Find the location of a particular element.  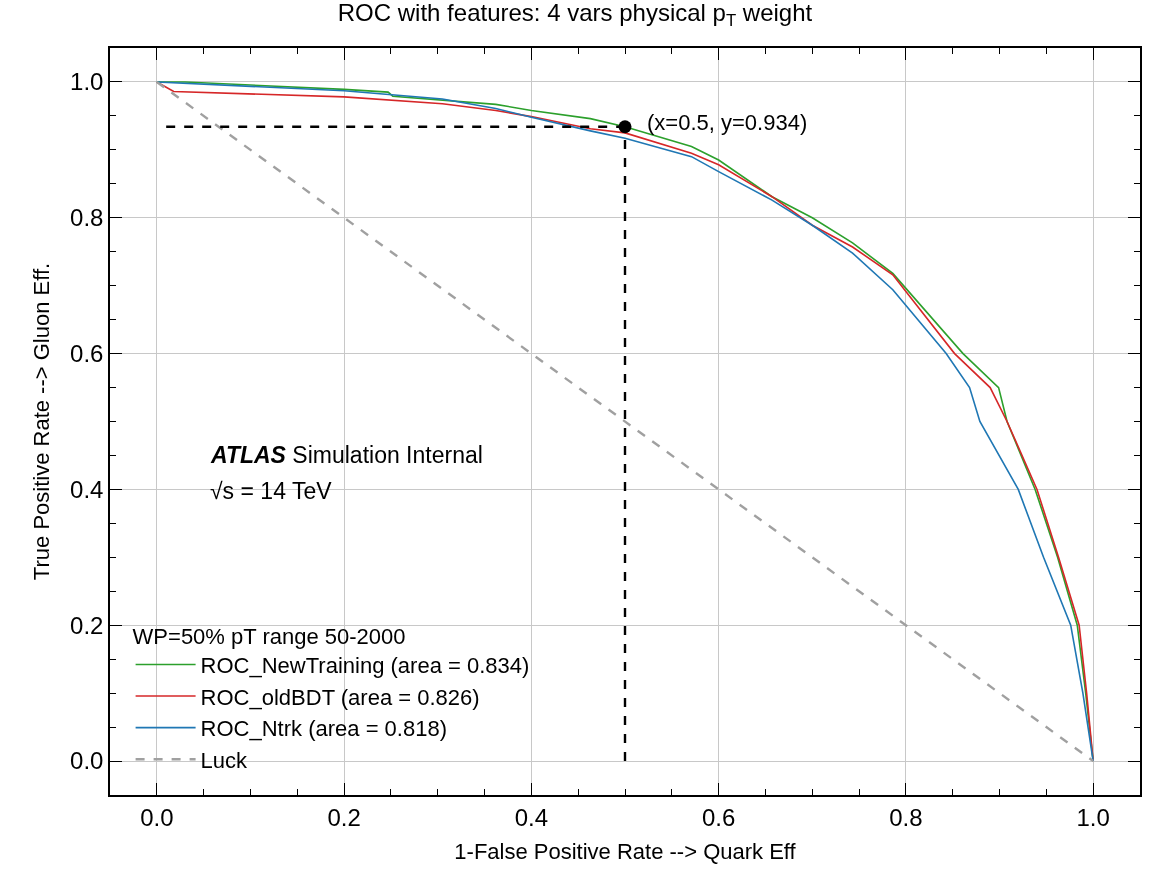

chart-title: ROC with features: 4 vars physical p$_{T}$ weight is located at coordinates (575, 15).